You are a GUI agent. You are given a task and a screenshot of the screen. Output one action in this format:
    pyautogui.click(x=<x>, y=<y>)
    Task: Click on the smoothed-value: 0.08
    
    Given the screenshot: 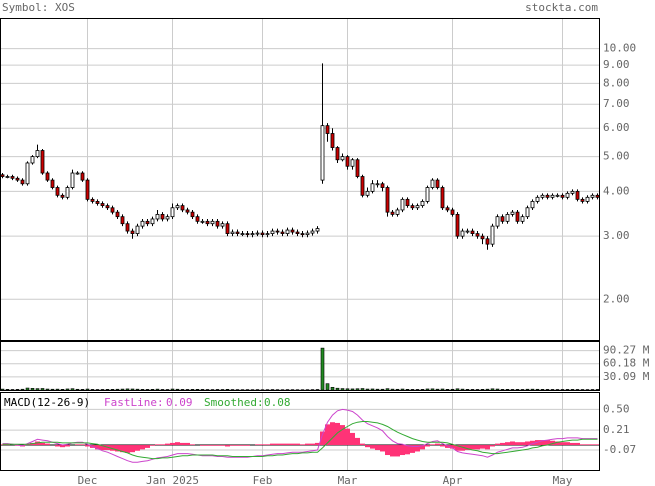 What is the action you would take?
    pyautogui.click(x=277, y=402)
    